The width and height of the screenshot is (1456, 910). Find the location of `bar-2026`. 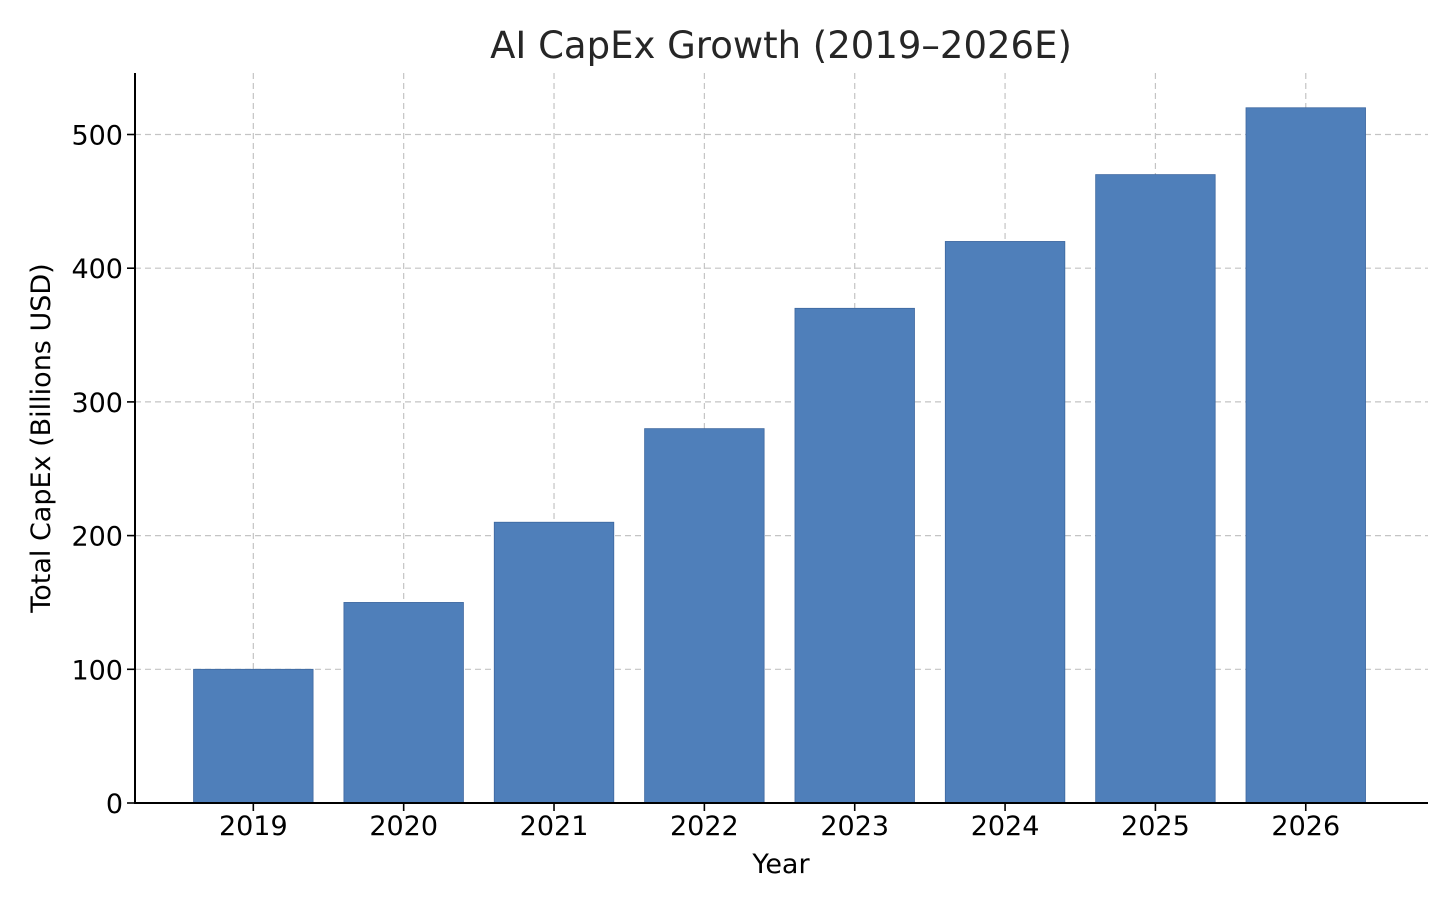

bar-2026 is located at coordinates (1305, 455).